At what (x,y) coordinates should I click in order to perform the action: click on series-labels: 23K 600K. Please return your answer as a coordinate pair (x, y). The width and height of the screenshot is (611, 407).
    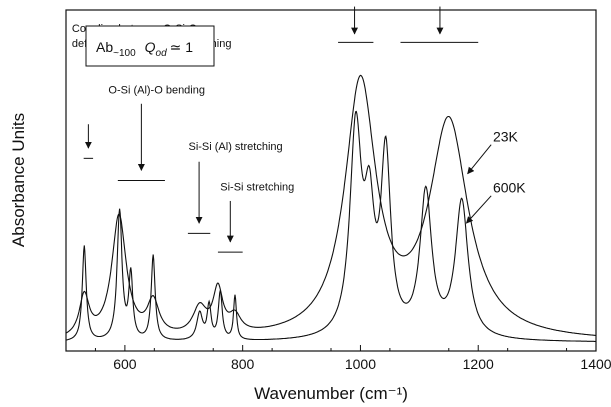
    Looking at the image, I should click on (509, 161).